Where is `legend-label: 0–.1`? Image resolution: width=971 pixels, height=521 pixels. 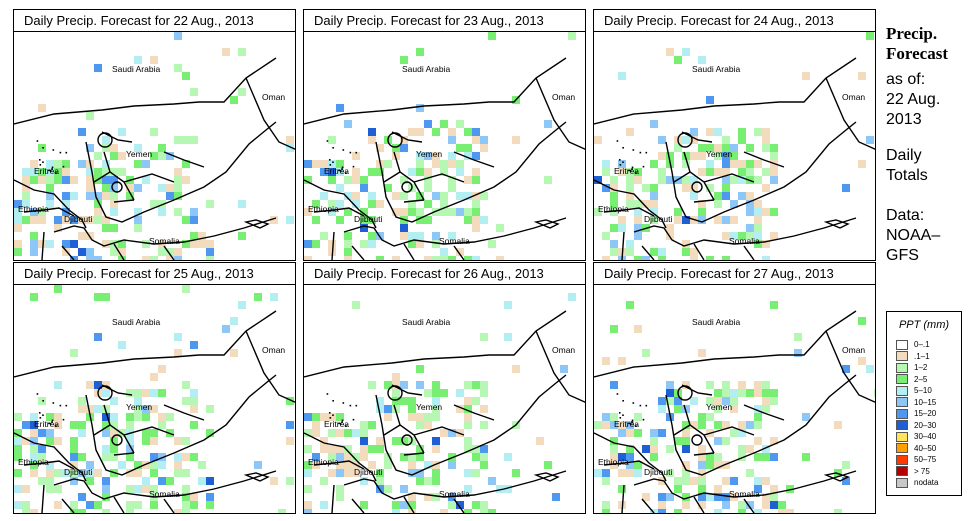
legend-label: 0–.1 is located at coordinates (922, 344).